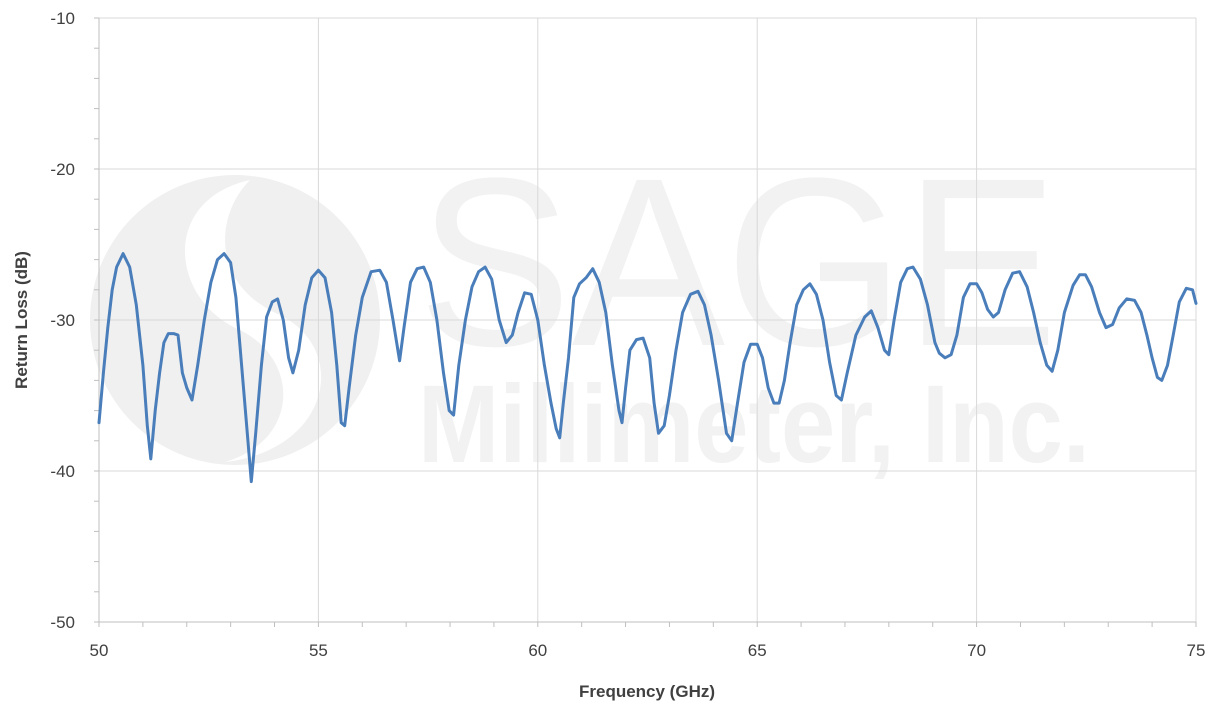 This screenshot has height=706, width=1216. I want to click on x-tick-label-4: 70, so click(976, 650).